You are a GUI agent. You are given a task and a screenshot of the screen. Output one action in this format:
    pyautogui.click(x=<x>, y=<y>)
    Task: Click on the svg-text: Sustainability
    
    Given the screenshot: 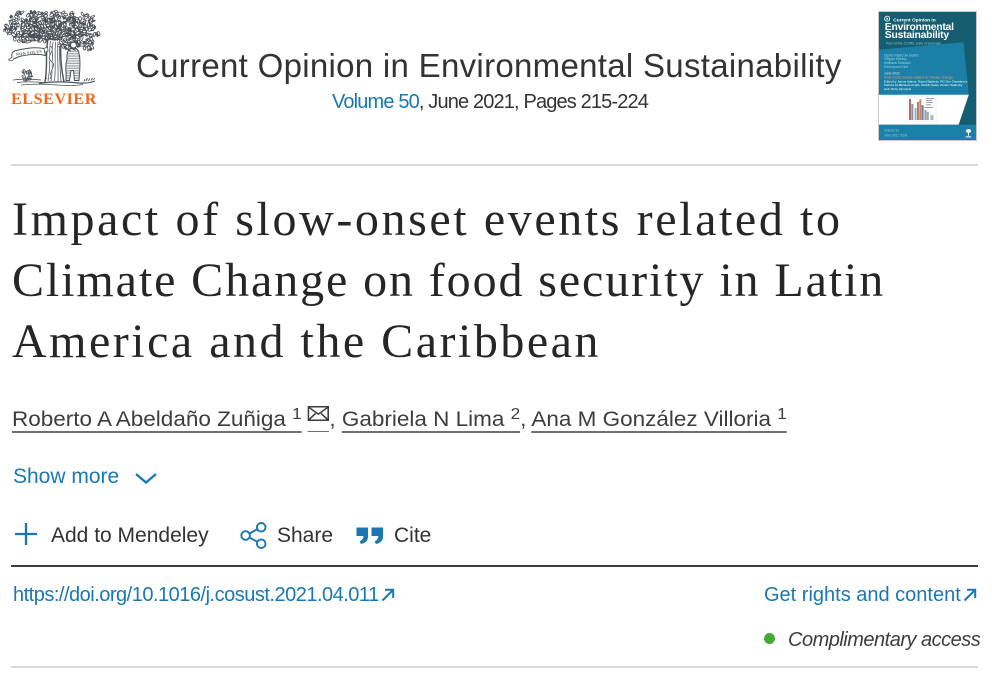 What is the action you would take?
    pyautogui.click(x=917, y=35)
    